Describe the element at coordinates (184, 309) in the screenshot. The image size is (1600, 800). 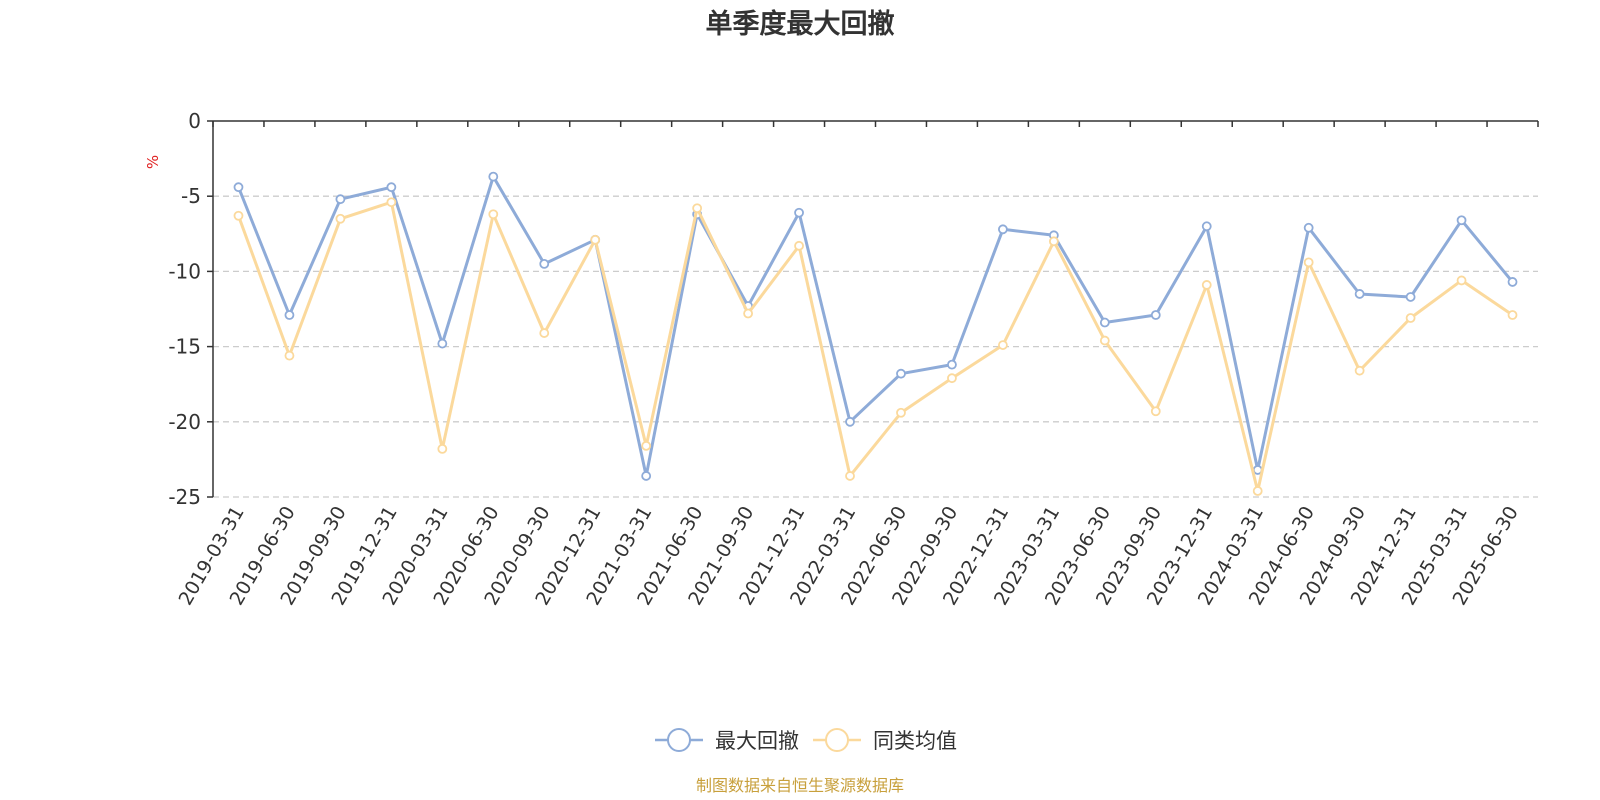
I see `y-tick-labels: 0 -5 -10 -15 -20 -25` at that location.